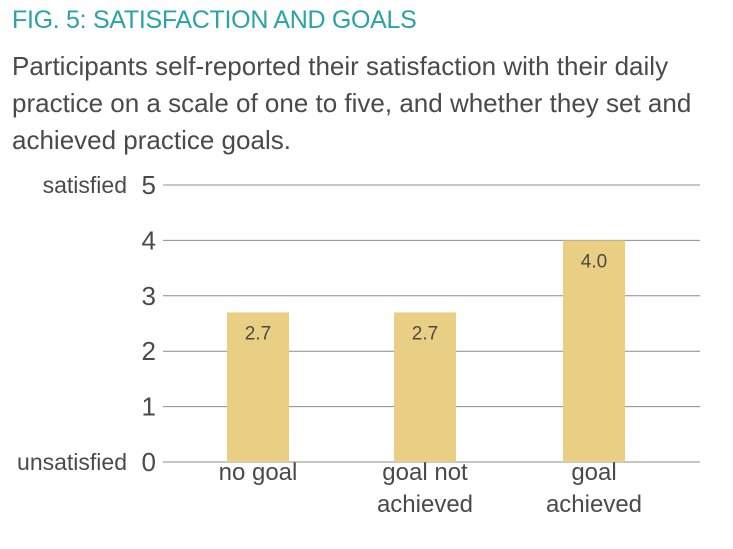  What do you see at coordinates (214, 20) in the screenshot?
I see `chart-title: FIG. 5: SATISFACTION AND GOALS` at bounding box center [214, 20].